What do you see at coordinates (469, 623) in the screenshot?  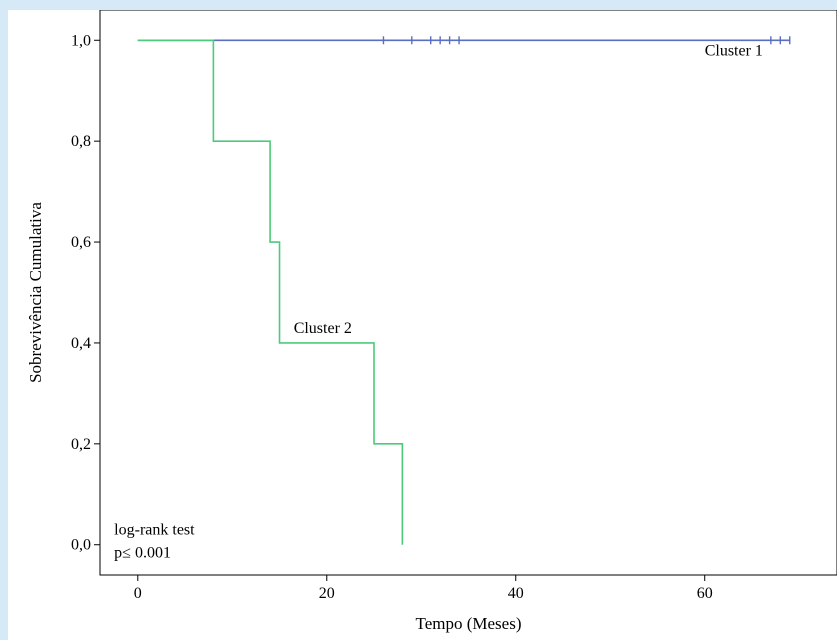 I see `x-axis-title: Tempo (Meses)` at bounding box center [469, 623].